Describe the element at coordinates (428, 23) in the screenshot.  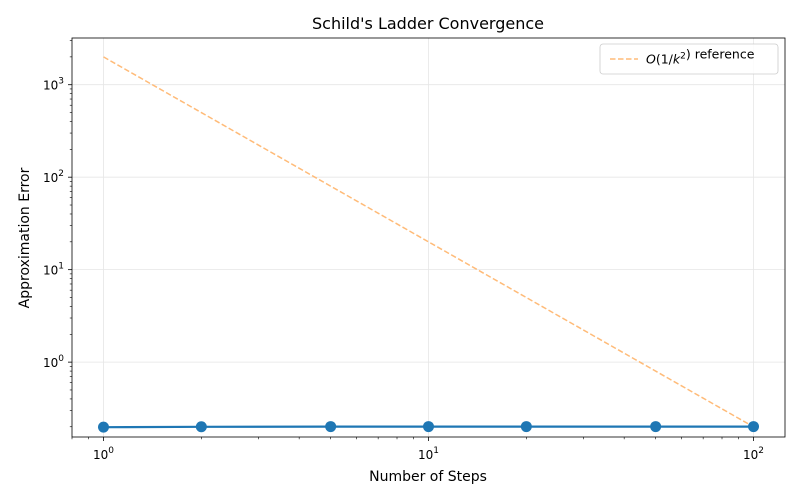
I see `chart-title: Schild's Ladder Convergence` at that location.